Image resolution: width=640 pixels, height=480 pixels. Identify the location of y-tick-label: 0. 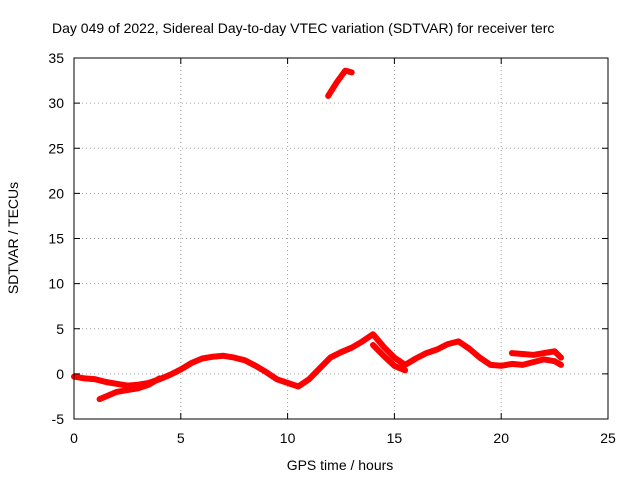
(60, 374).